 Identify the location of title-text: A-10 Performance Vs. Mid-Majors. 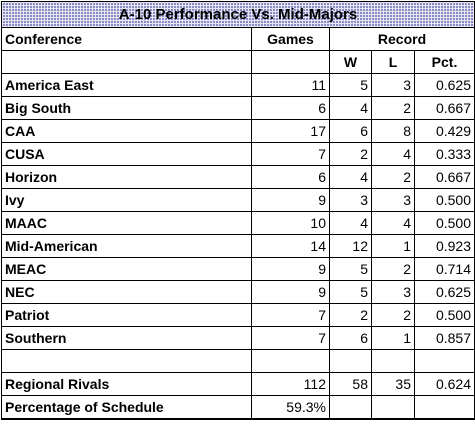
(238, 14).